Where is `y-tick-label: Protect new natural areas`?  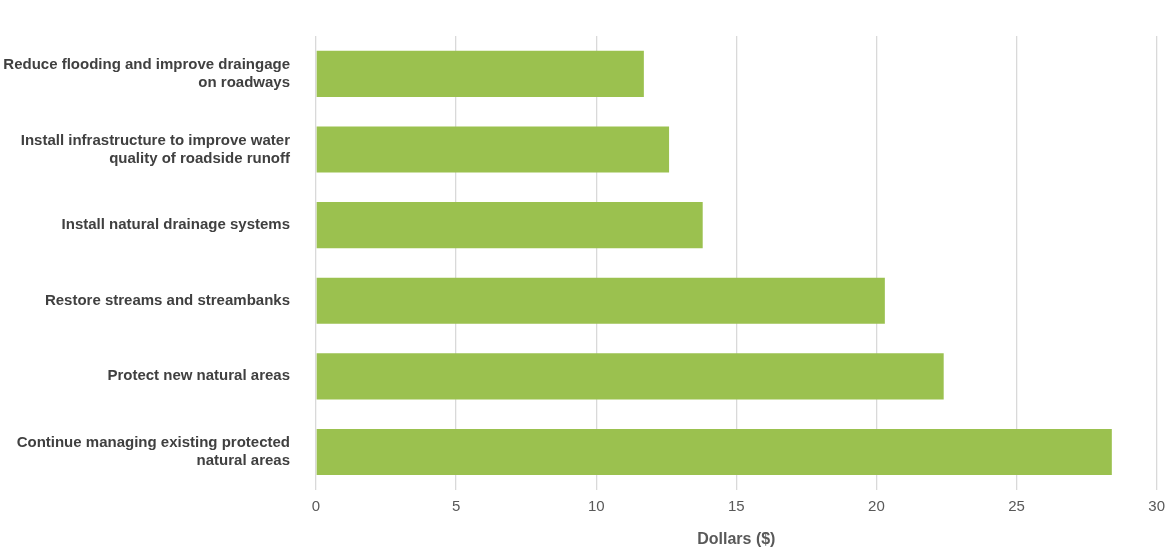
y-tick-label: Protect new natural areas is located at coordinates (198, 375).